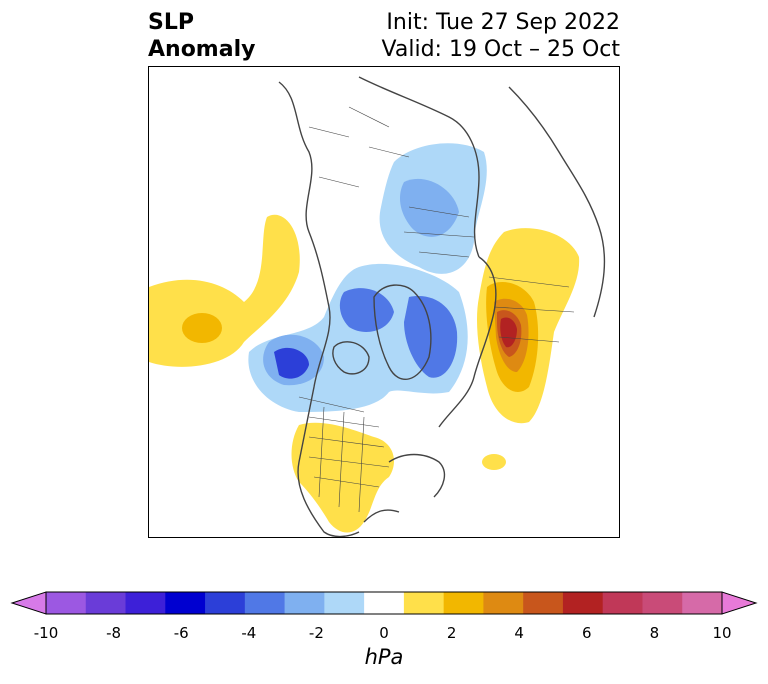 The image size is (768, 684). What do you see at coordinates (358, 337) in the screenshot?
I see `low-anomaly-arctic` at bounding box center [358, 337].